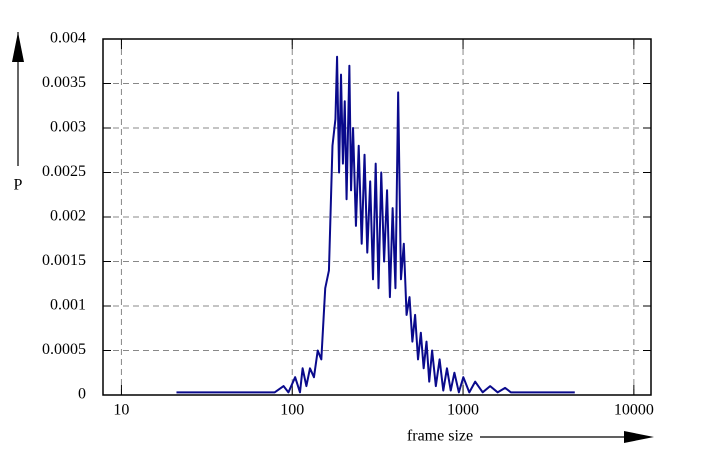 The width and height of the screenshot is (702, 456). Describe the element at coordinates (64, 349) in the screenshot. I see `y-tick-label: 0.0005` at that location.